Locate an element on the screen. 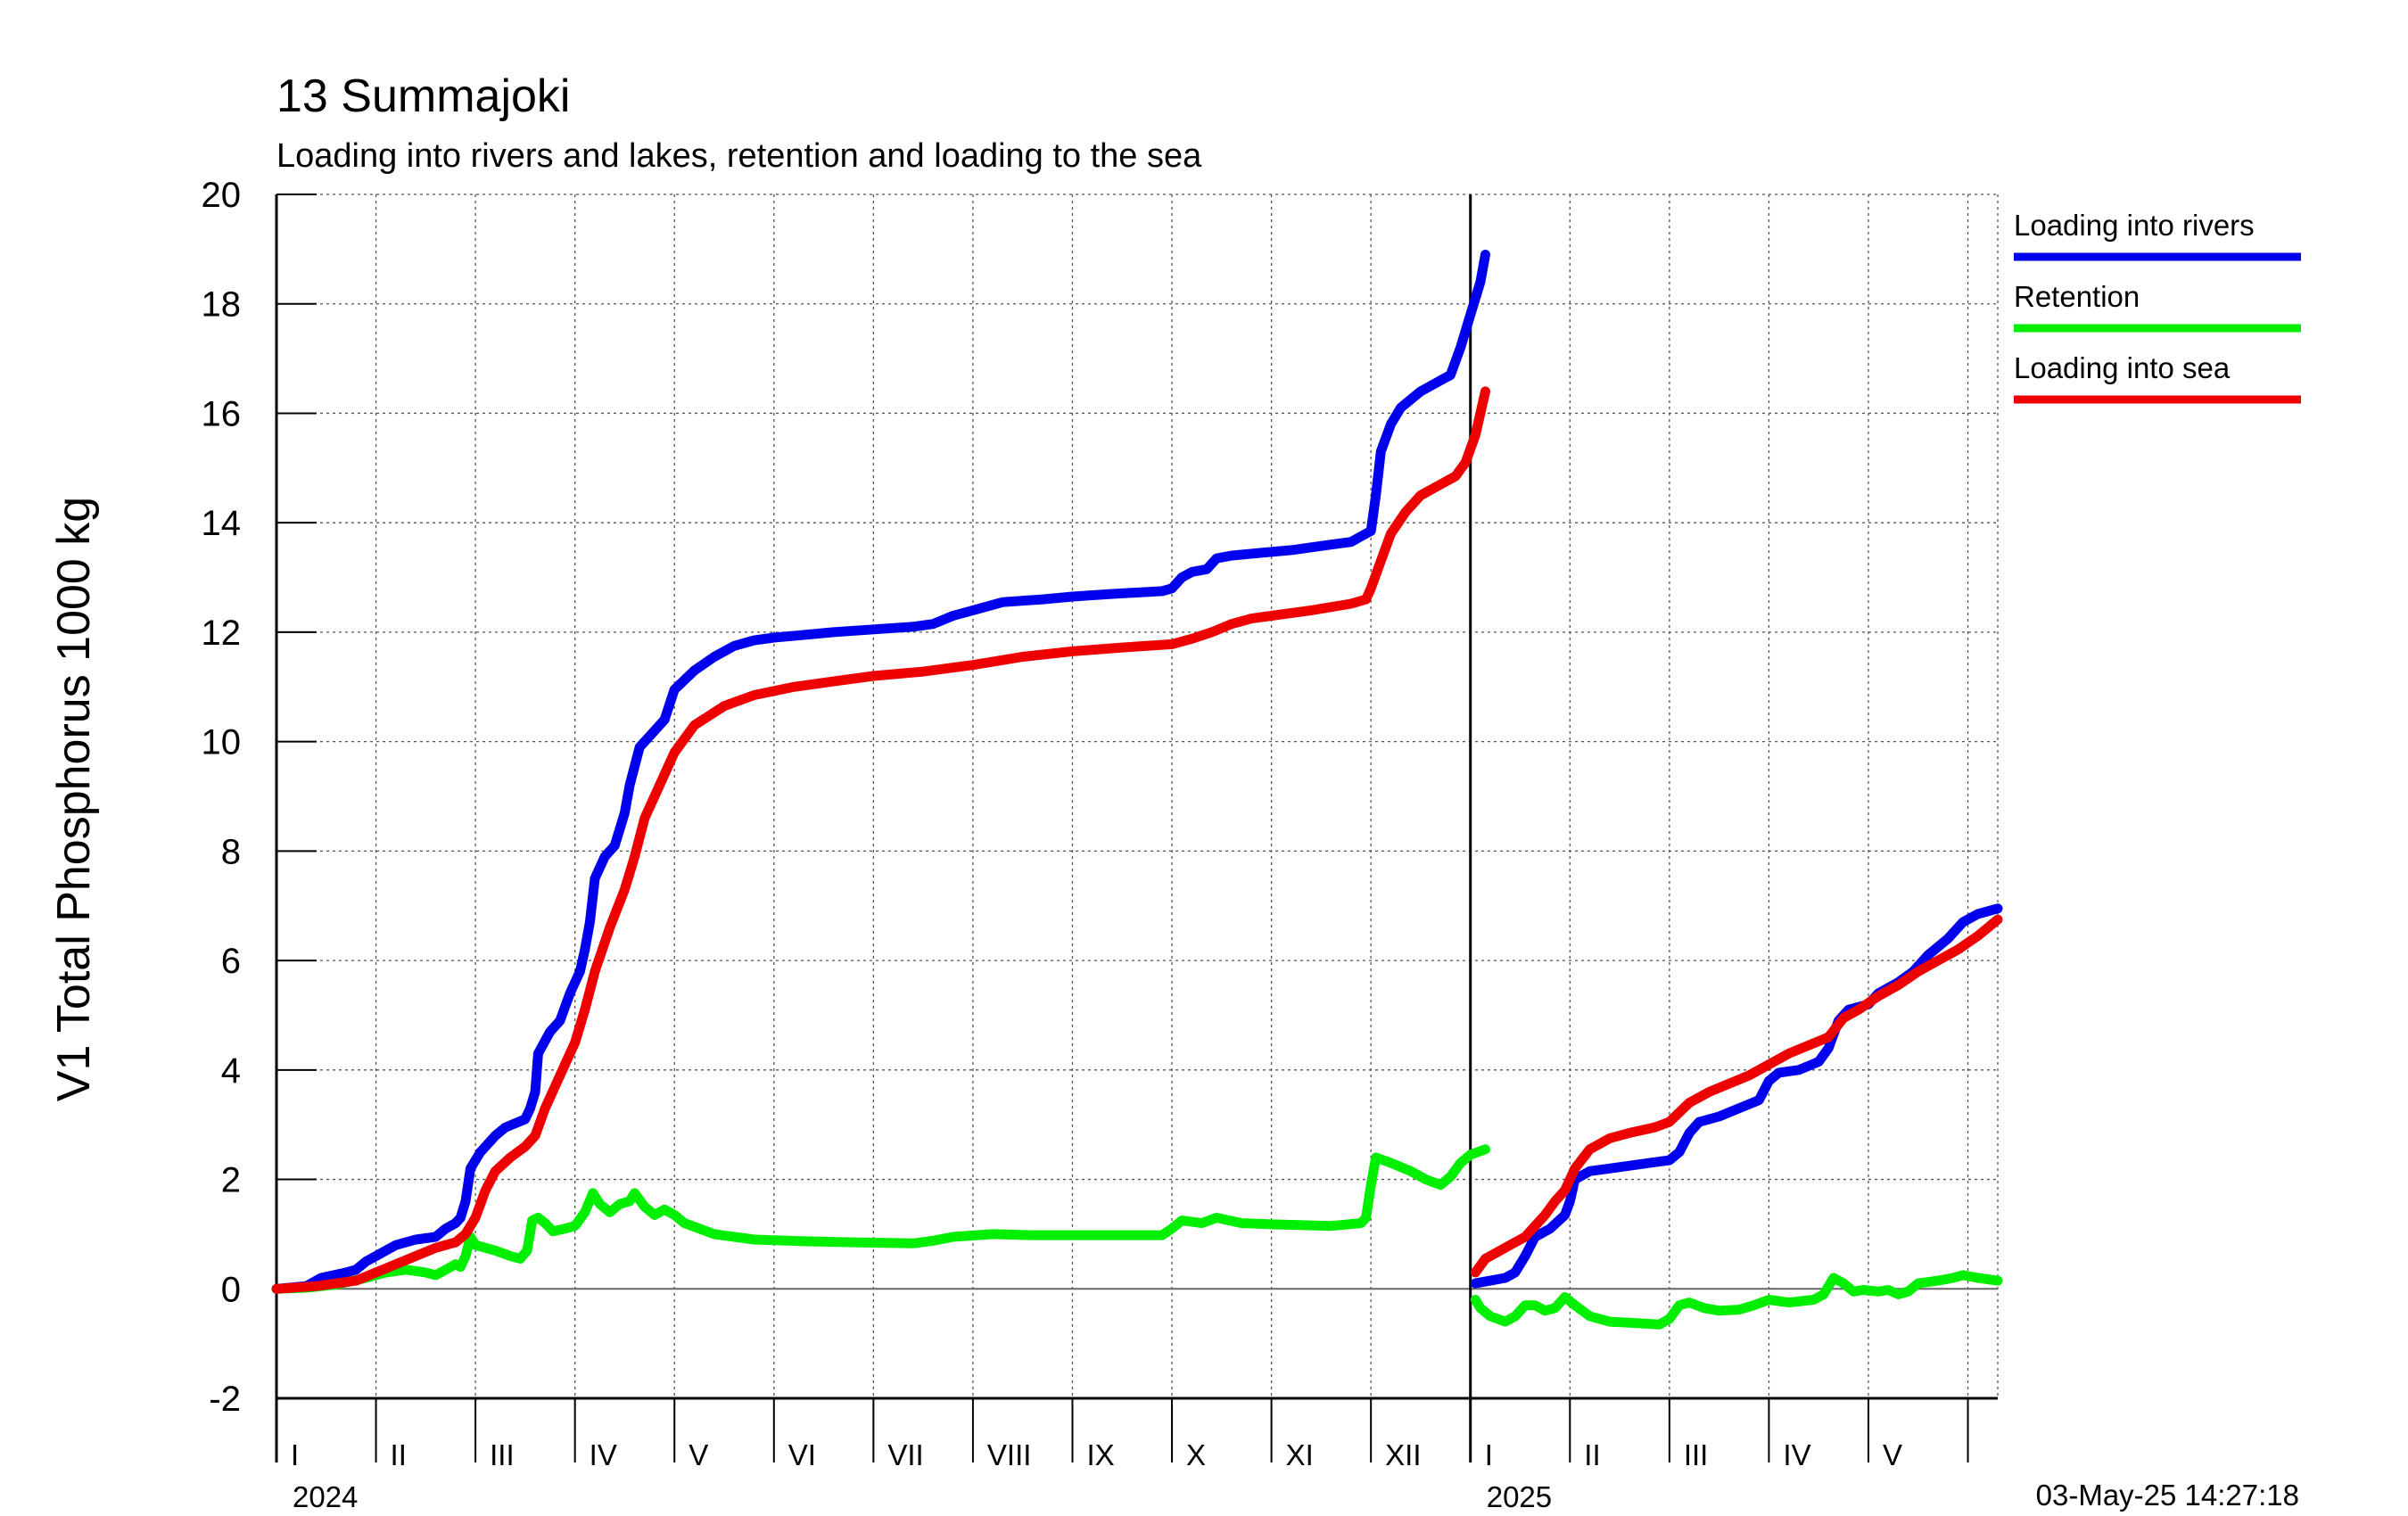  y-tick-label: 2 is located at coordinates (231, 1180).